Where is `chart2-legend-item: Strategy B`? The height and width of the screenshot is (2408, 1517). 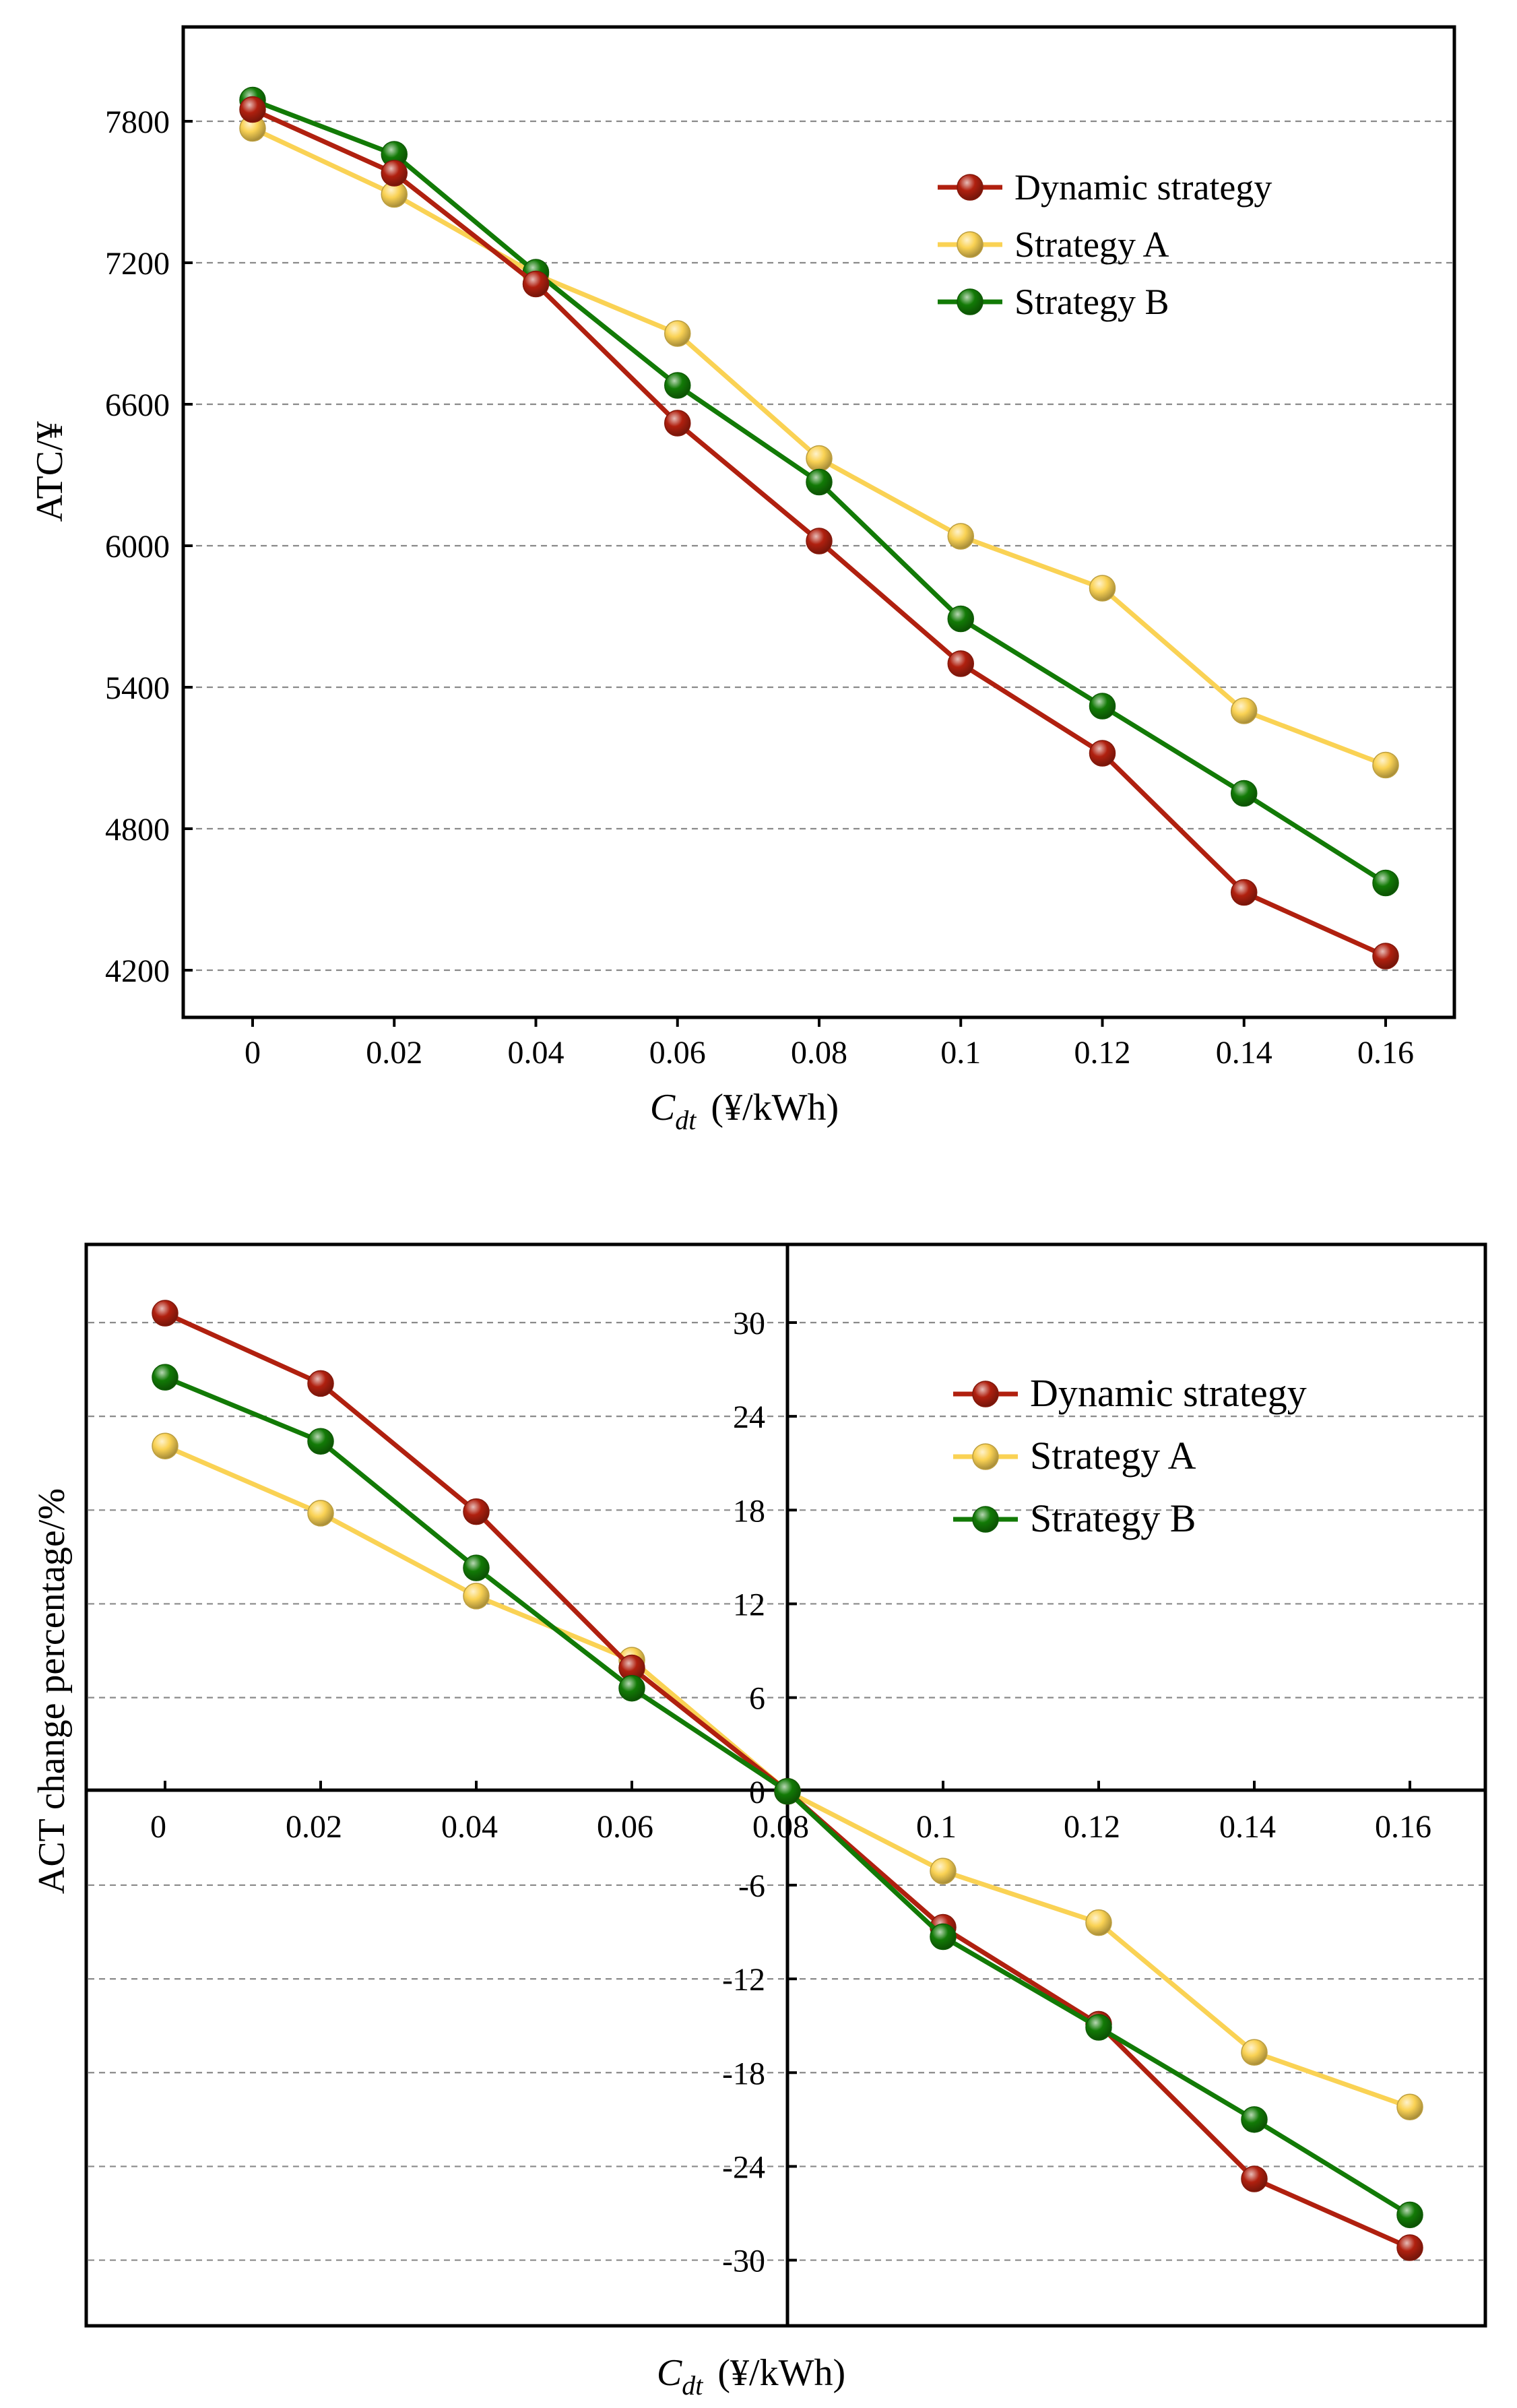
chart2-legend-item: Strategy B is located at coordinates (1074, 1518).